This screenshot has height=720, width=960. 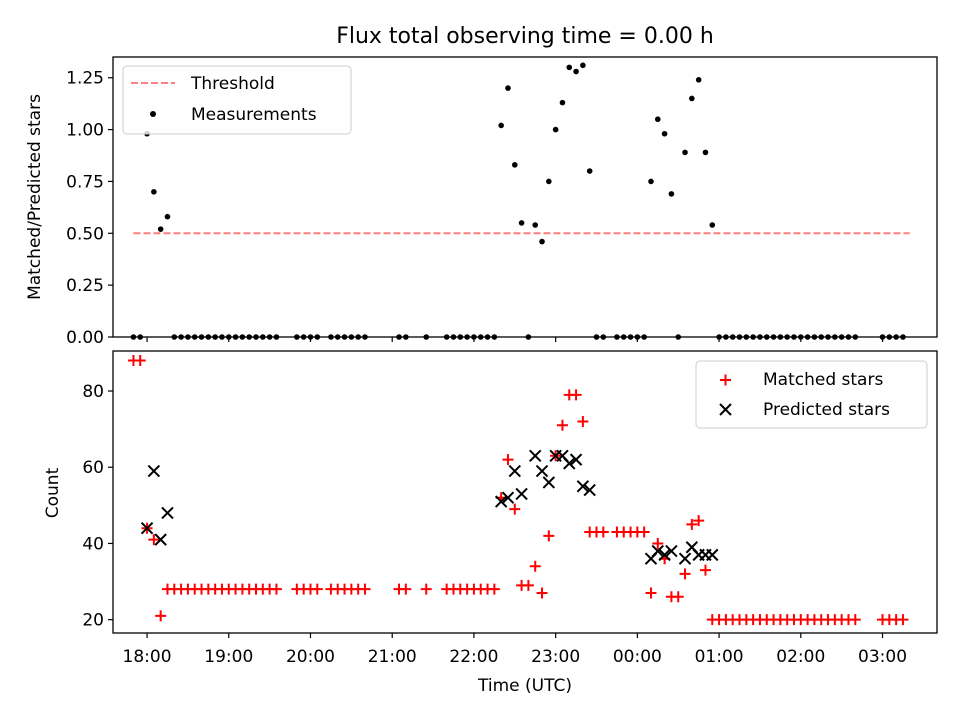 I want to click on x-tick-label: 01:00, so click(x=719, y=657).